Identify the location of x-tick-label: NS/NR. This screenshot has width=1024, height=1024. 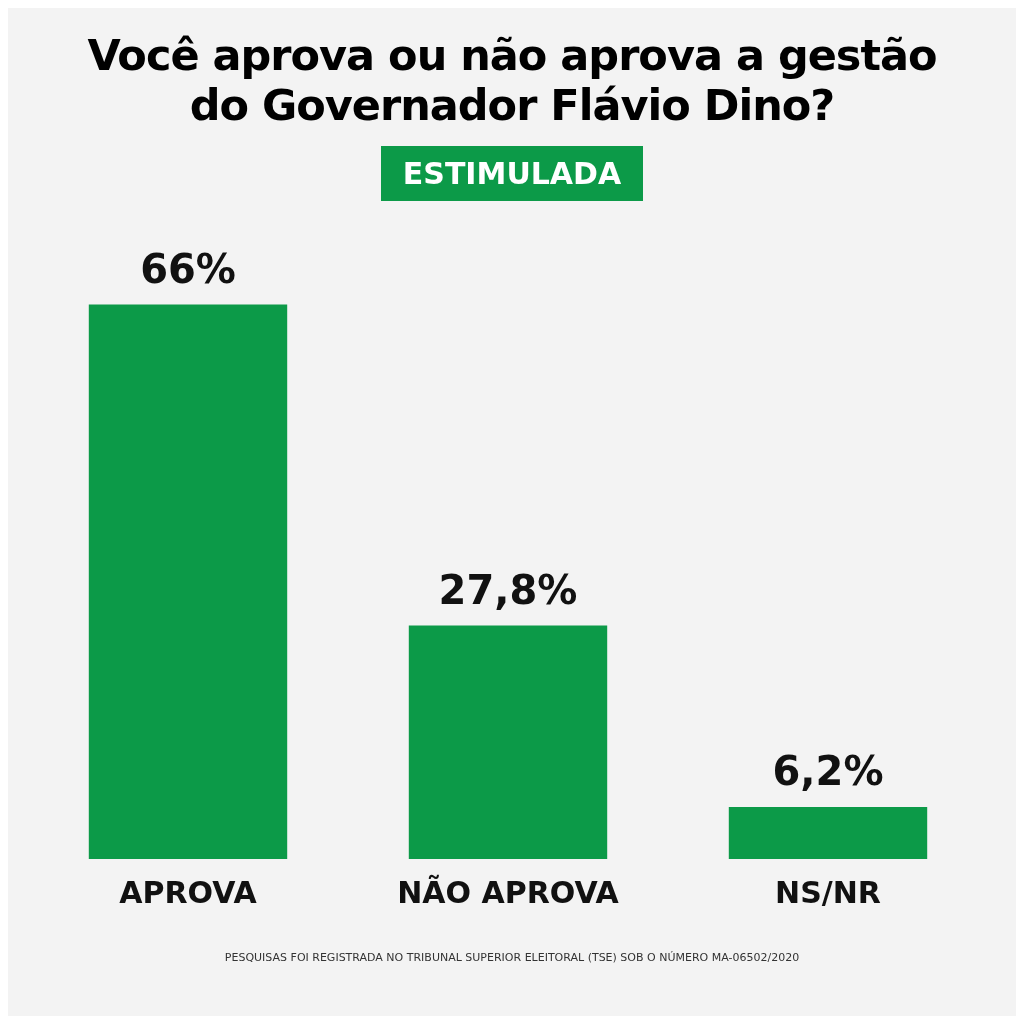
(828, 892).